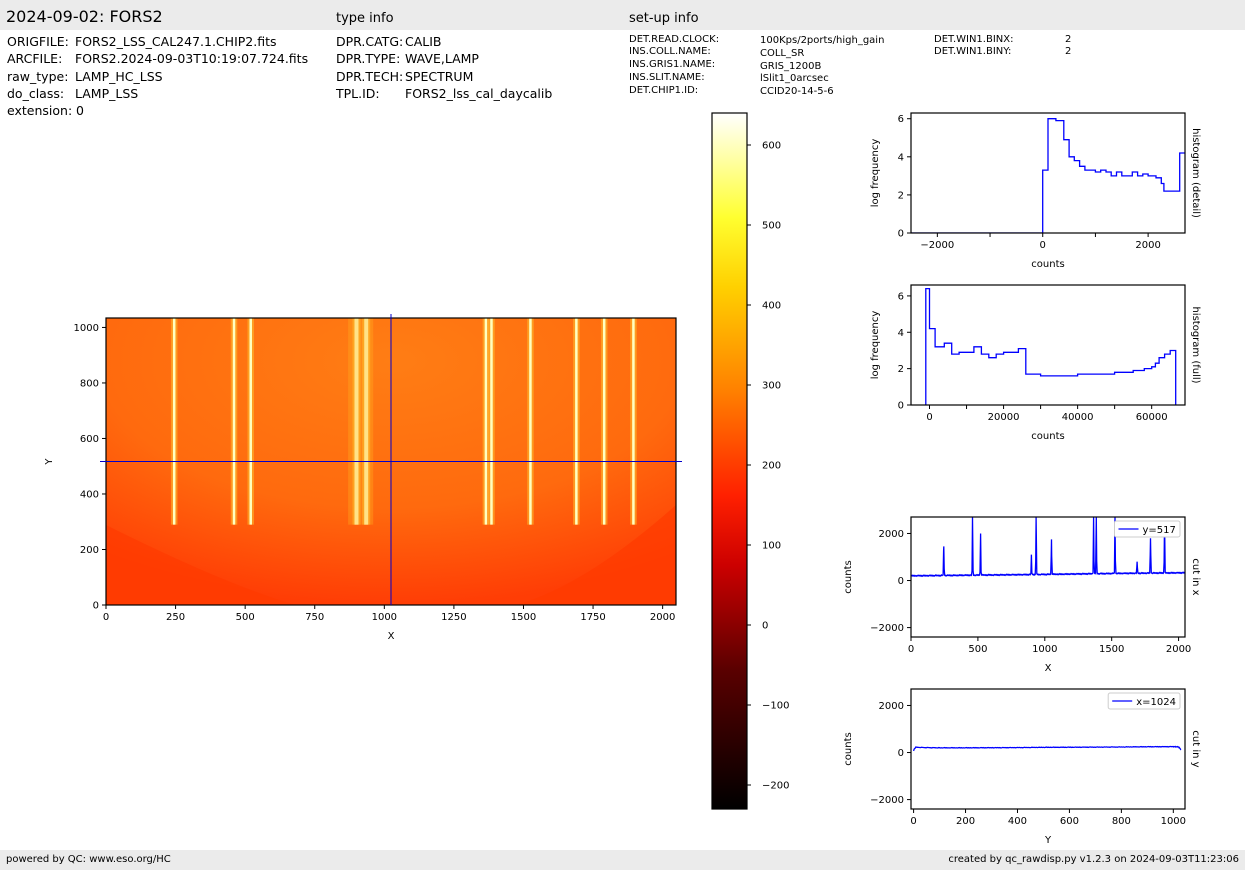 Image resolution: width=1245 pixels, height=870 pixels. What do you see at coordinates (49, 462) in the screenshot?
I see `y-axis-label: Y` at bounding box center [49, 462].